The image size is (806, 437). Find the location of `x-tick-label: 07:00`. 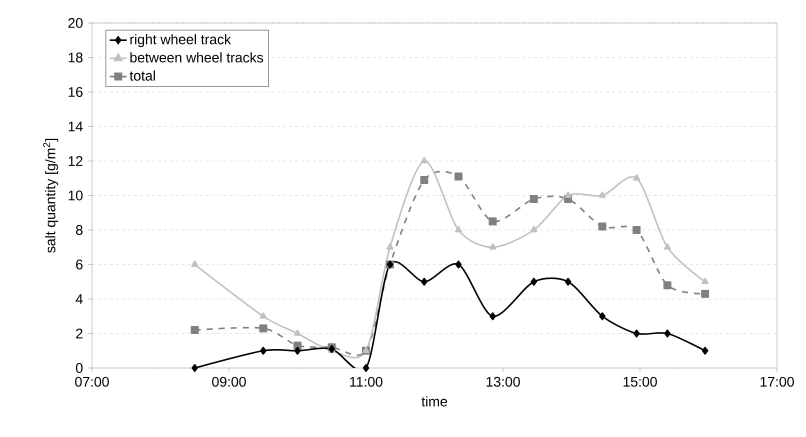

x-tick-label: 07:00 is located at coordinates (92, 381).